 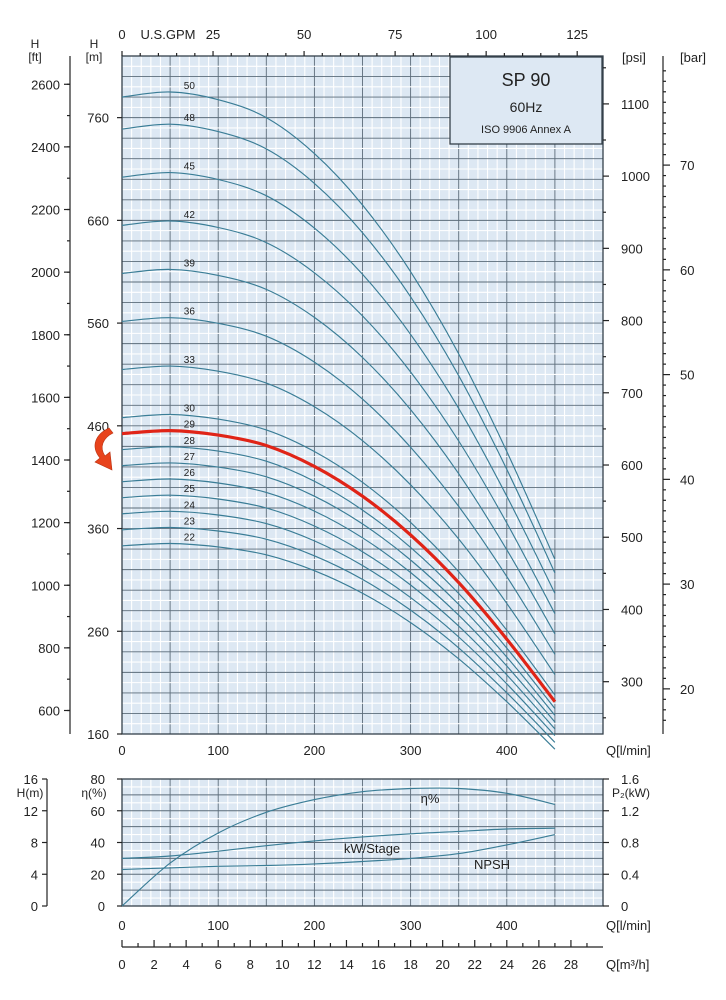 I want to click on stage-label-39: 39, so click(x=190, y=263).